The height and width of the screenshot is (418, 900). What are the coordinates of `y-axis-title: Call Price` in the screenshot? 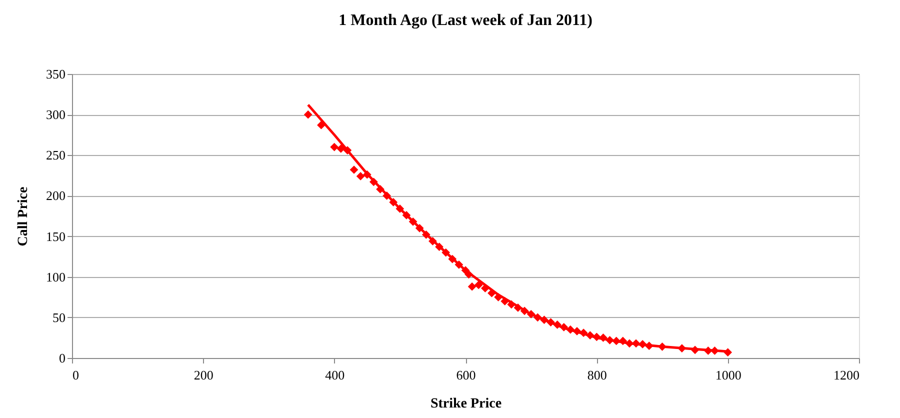 It's located at (23, 216).